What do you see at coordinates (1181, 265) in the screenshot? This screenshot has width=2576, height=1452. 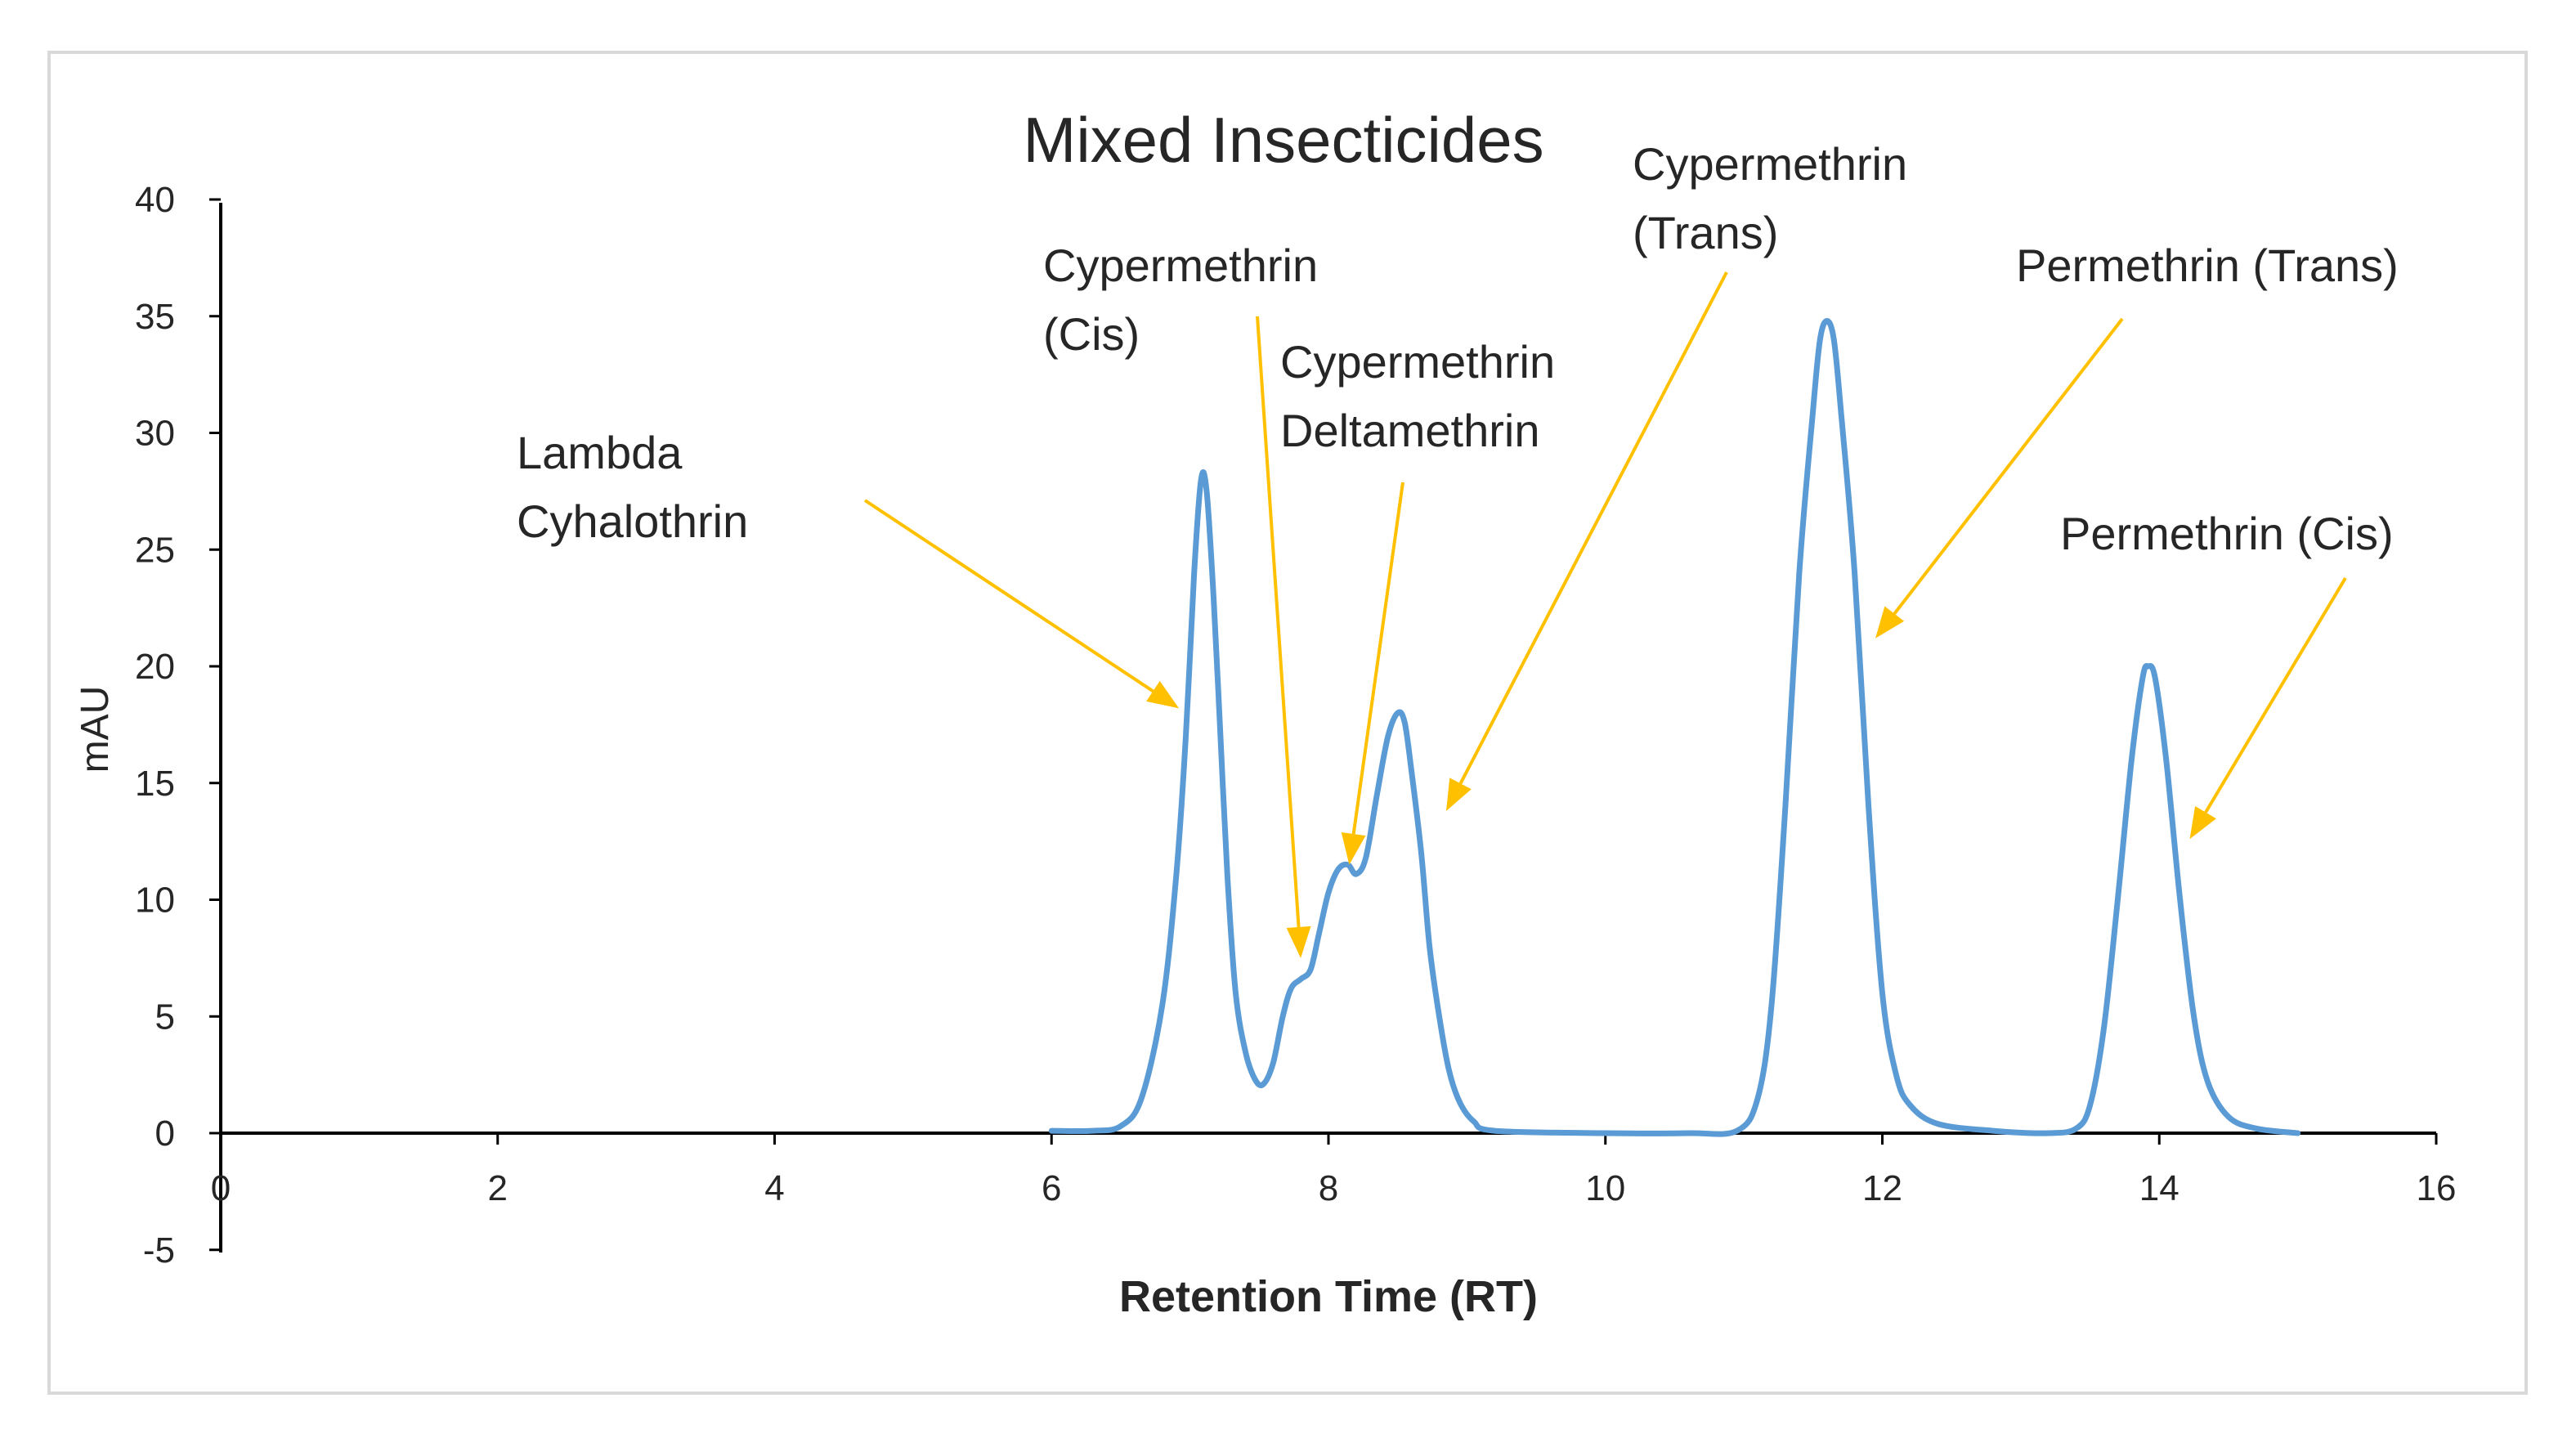 I see `annotation-label-cypermethrin-cis: Cypermethrin` at bounding box center [1181, 265].